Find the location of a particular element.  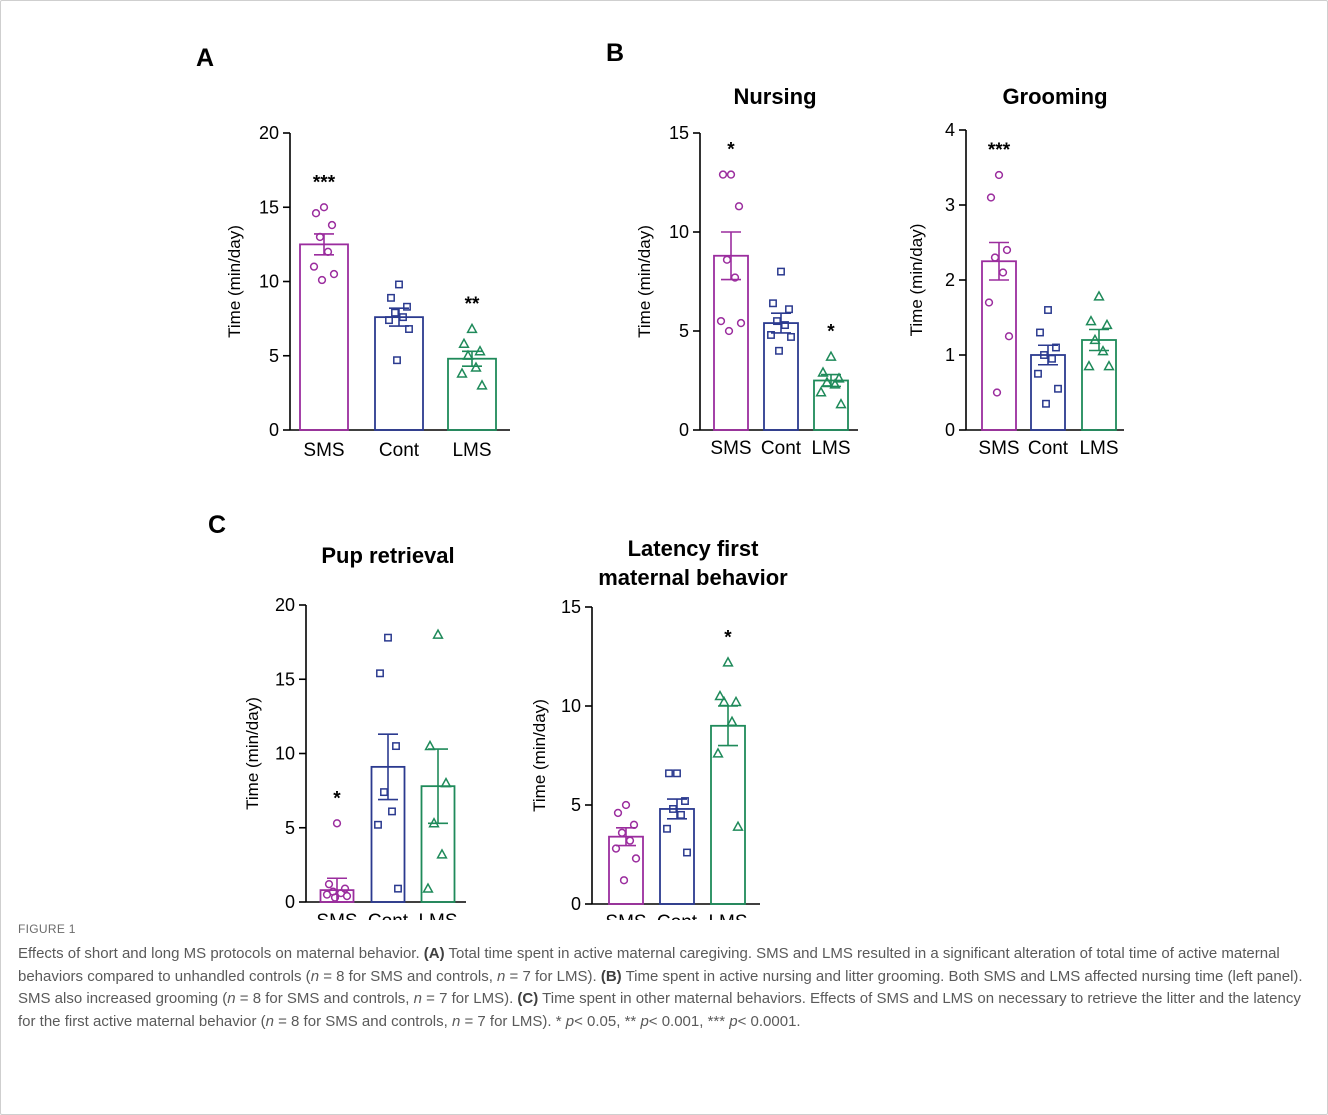

y-tick-label: 3 is located at coordinates (950, 205).